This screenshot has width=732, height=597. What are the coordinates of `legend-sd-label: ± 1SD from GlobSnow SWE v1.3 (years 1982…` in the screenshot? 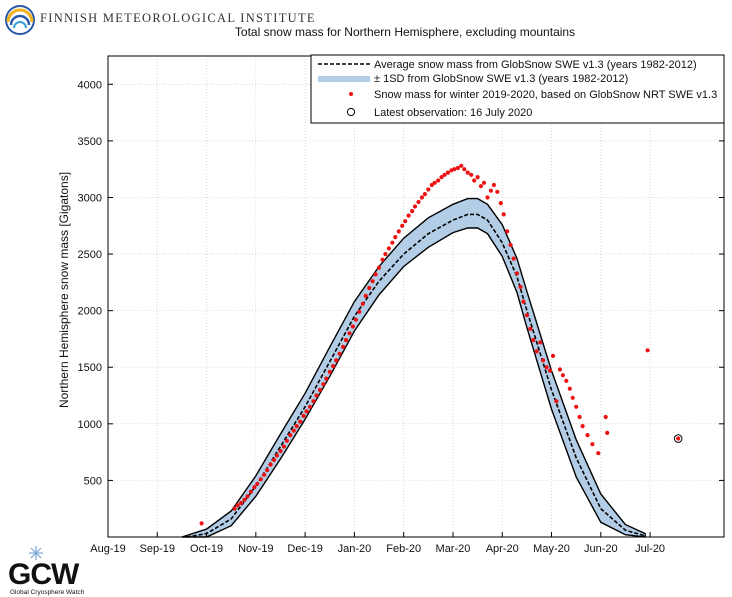 It's located at (501, 79).